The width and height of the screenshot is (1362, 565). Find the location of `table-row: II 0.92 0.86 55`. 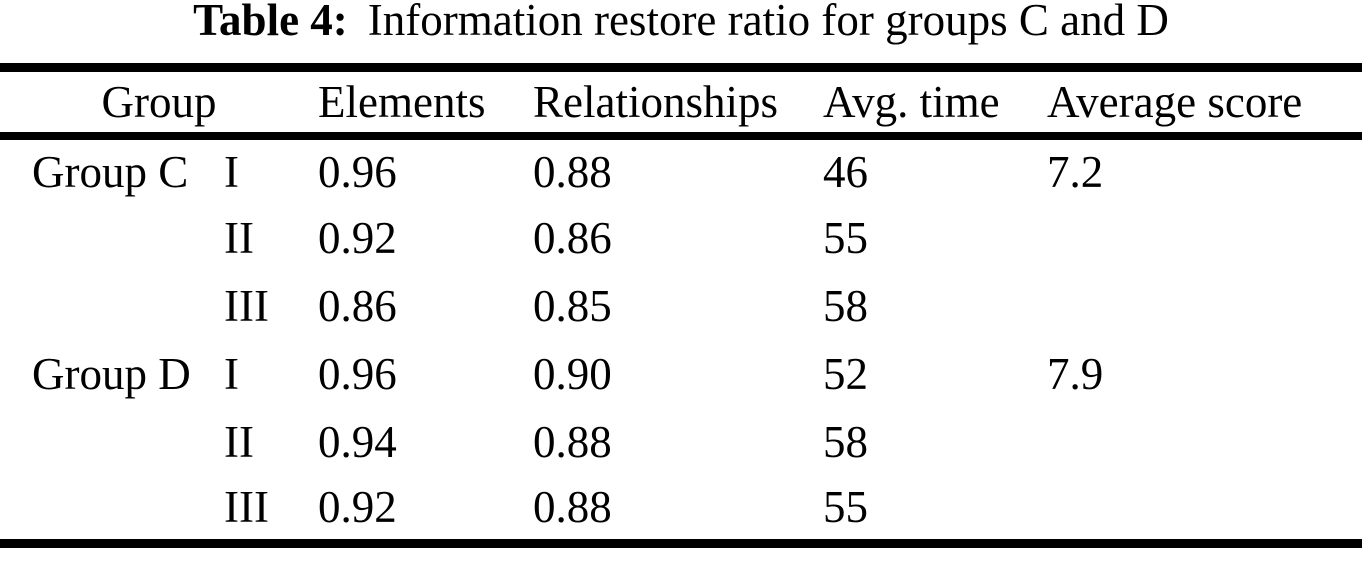

table-row: II 0.92 0.86 55 is located at coordinates (681, 238).